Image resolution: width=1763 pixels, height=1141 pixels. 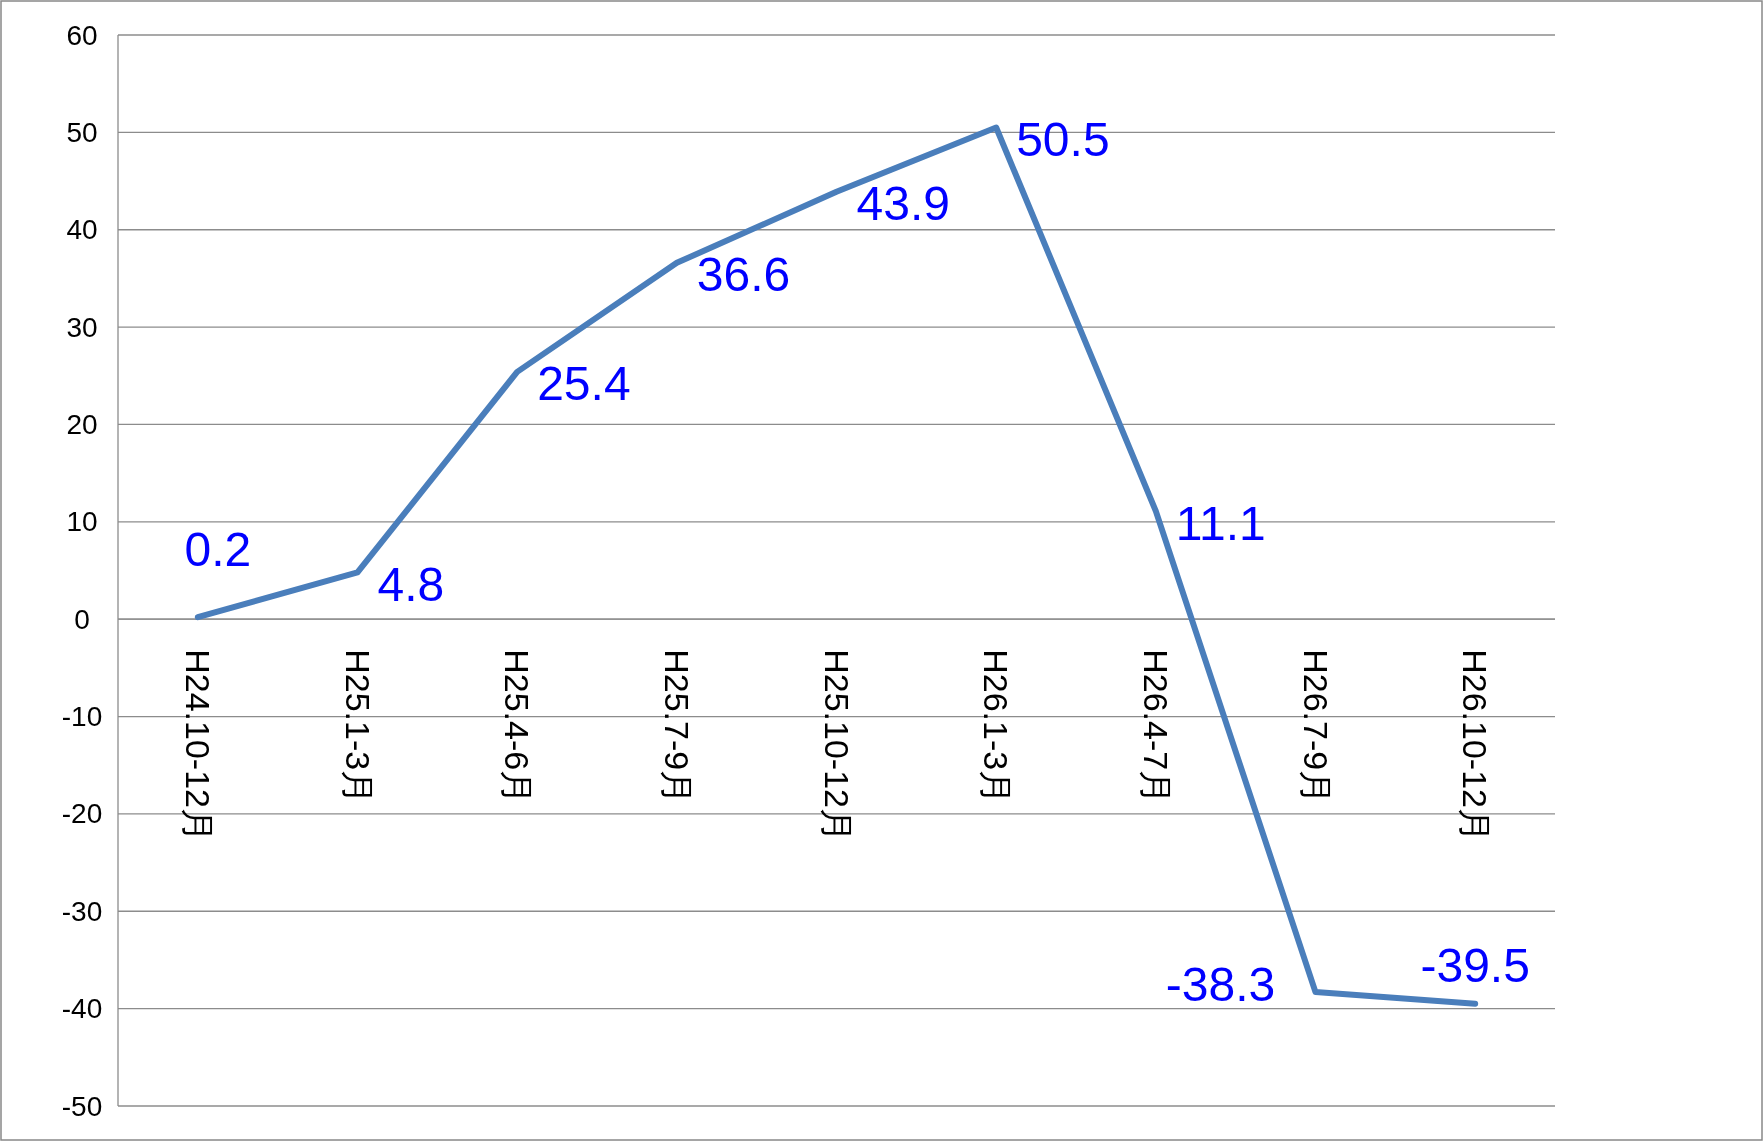 What do you see at coordinates (82, 35) in the screenshot?
I see `y-tick-label: 60` at bounding box center [82, 35].